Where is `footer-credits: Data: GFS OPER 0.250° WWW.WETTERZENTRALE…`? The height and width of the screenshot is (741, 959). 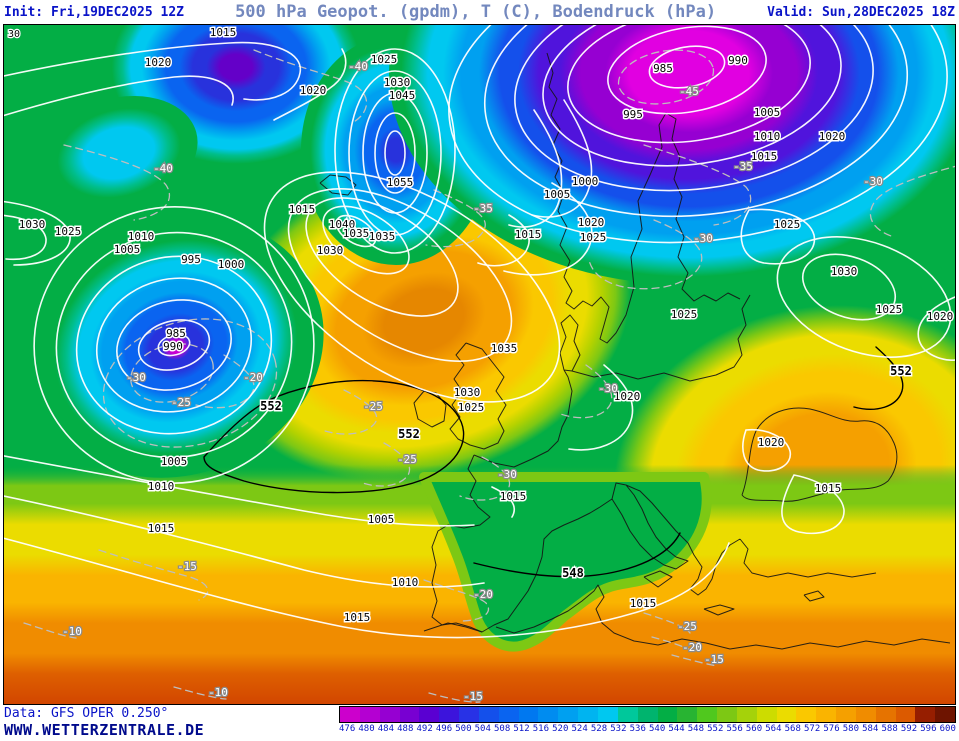
footer-credits: Data: GFS OPER 0.250° WWW.WETTERZENTRALE… is located at coordinates (171, 722).